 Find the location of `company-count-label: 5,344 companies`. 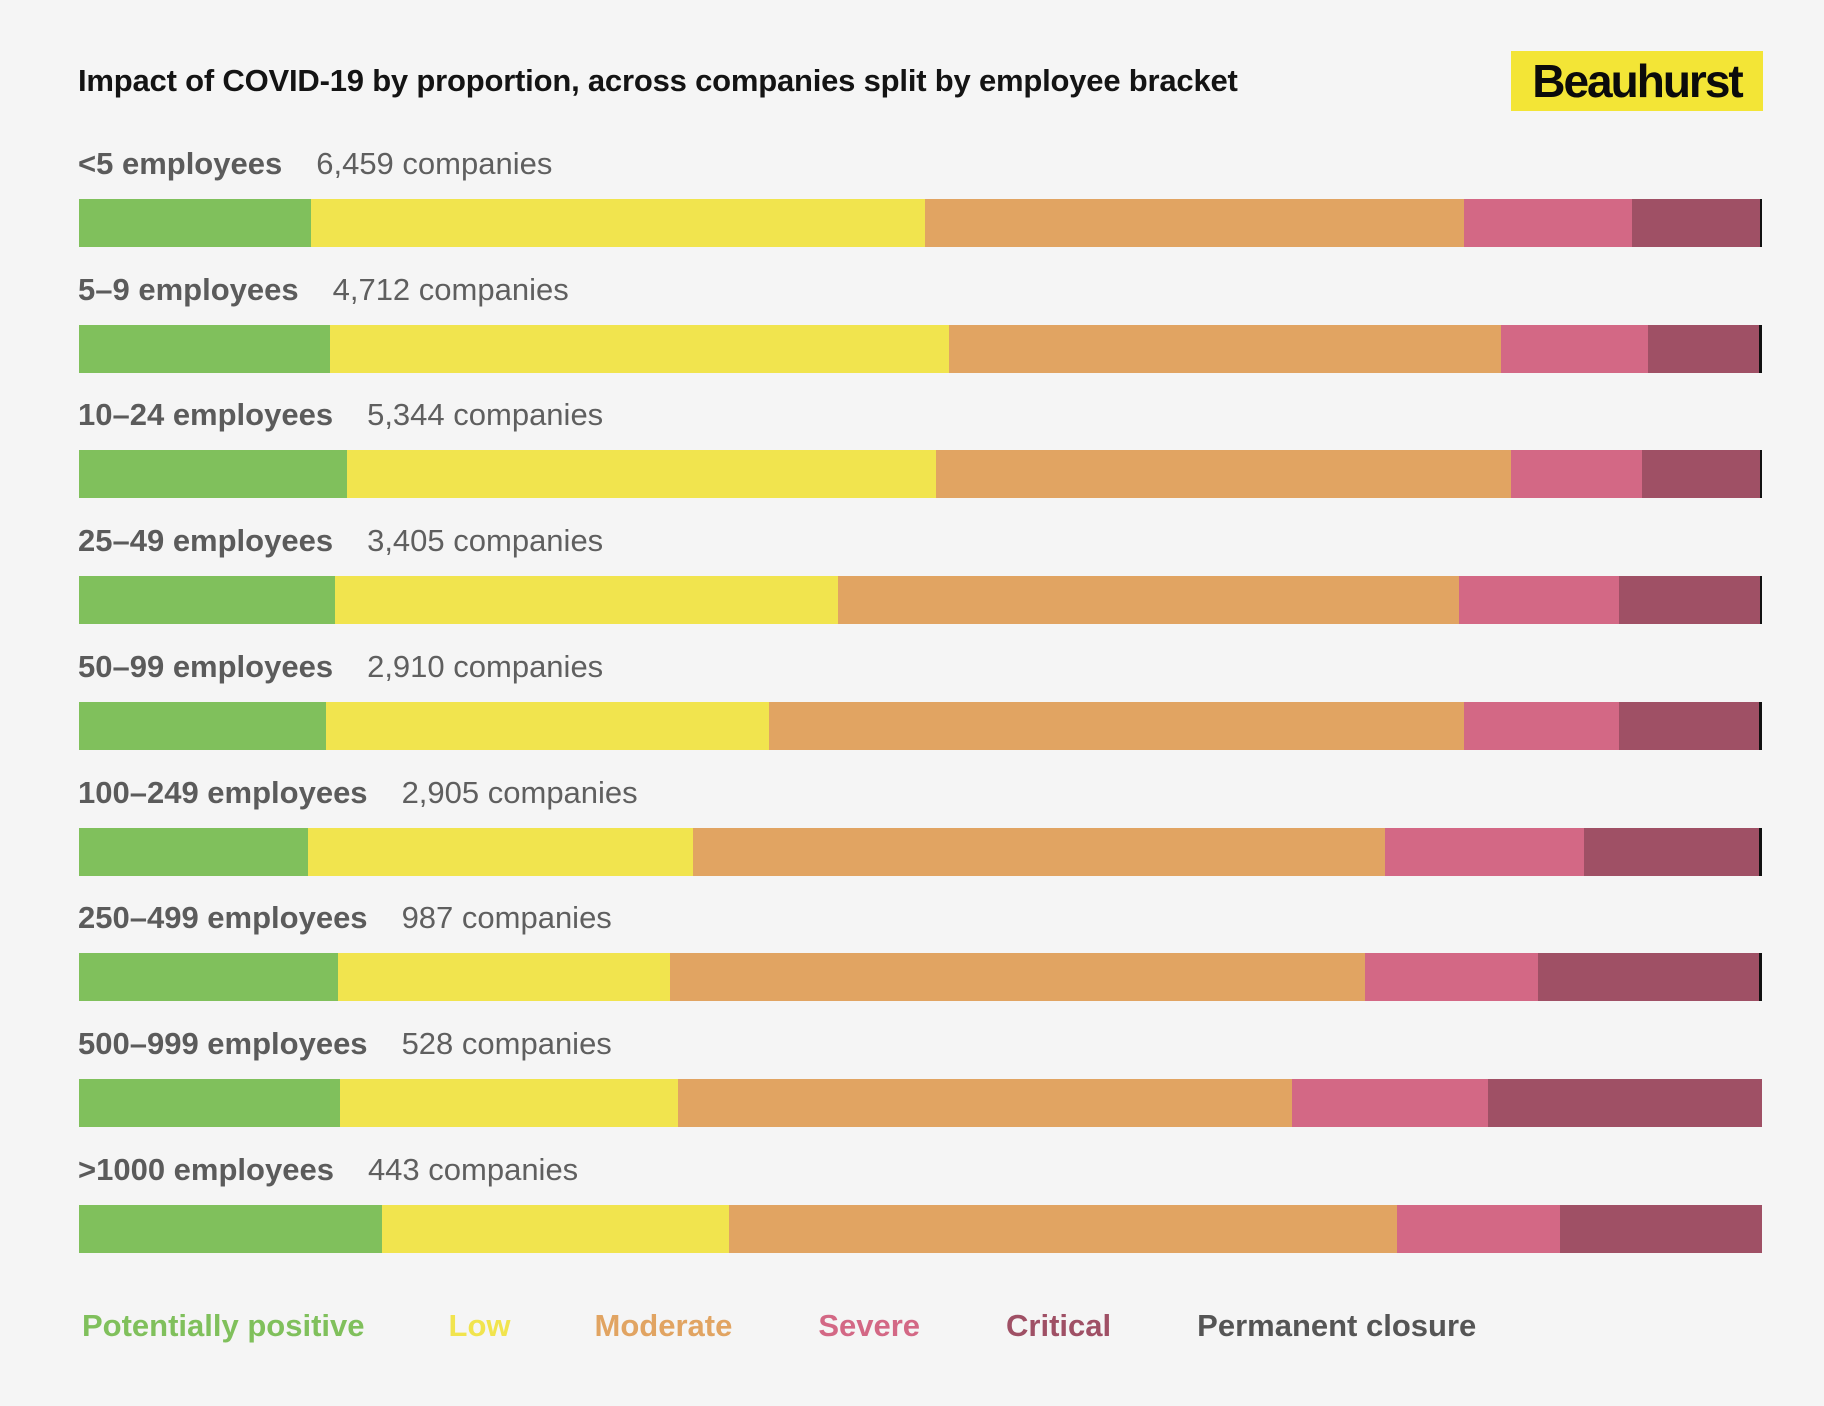

company-count-label: 5,344 companies is located at coordinates (485, 414).